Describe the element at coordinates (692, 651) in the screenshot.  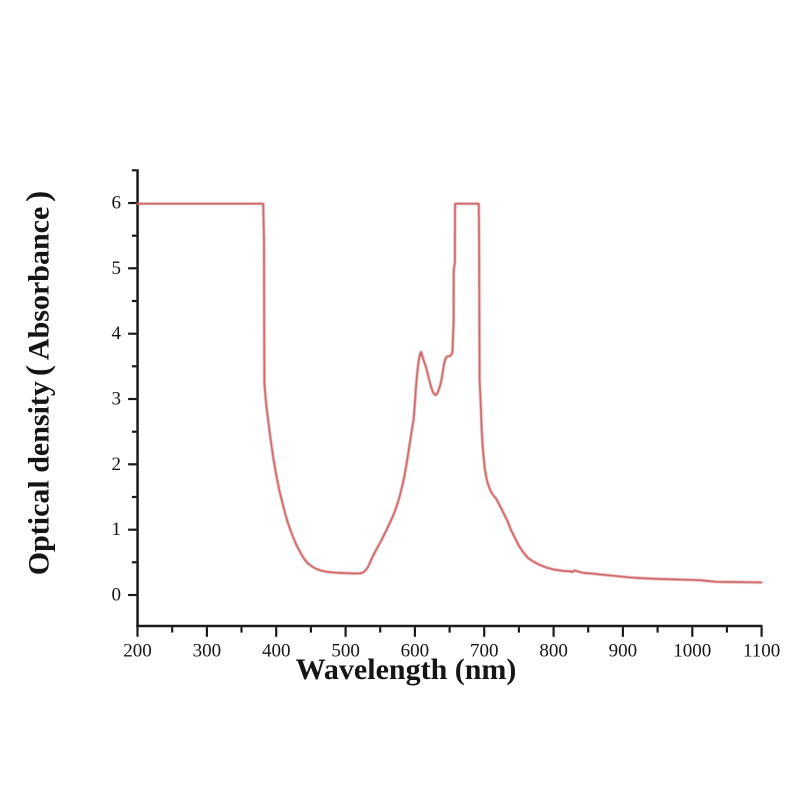
I see `svg-text: 1000` at that location.